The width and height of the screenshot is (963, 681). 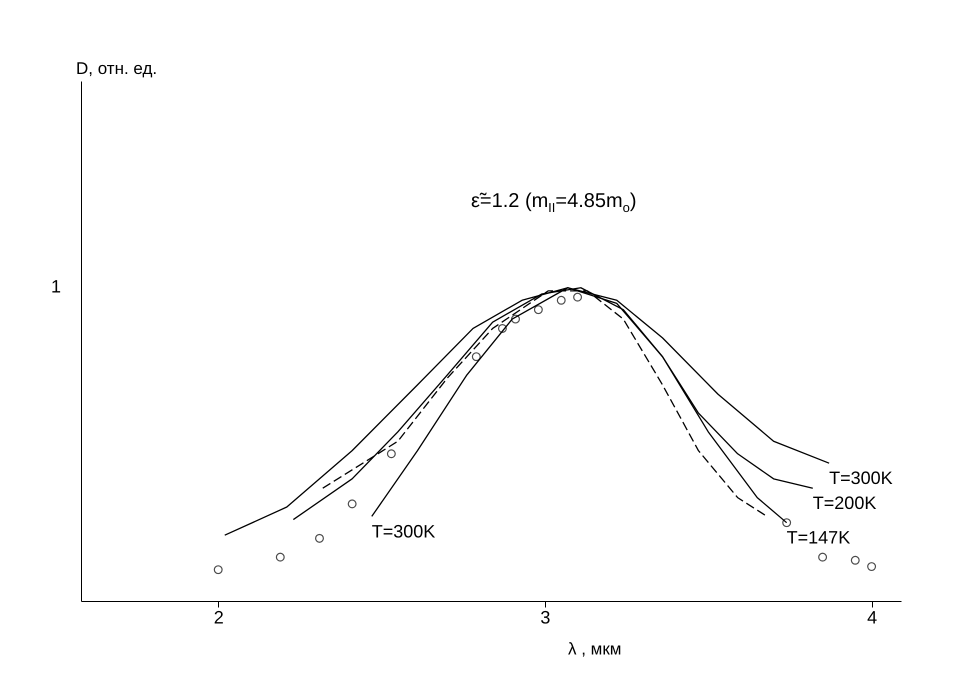 I want to click on x-tick-label: 4, so click(x=872, y=618).